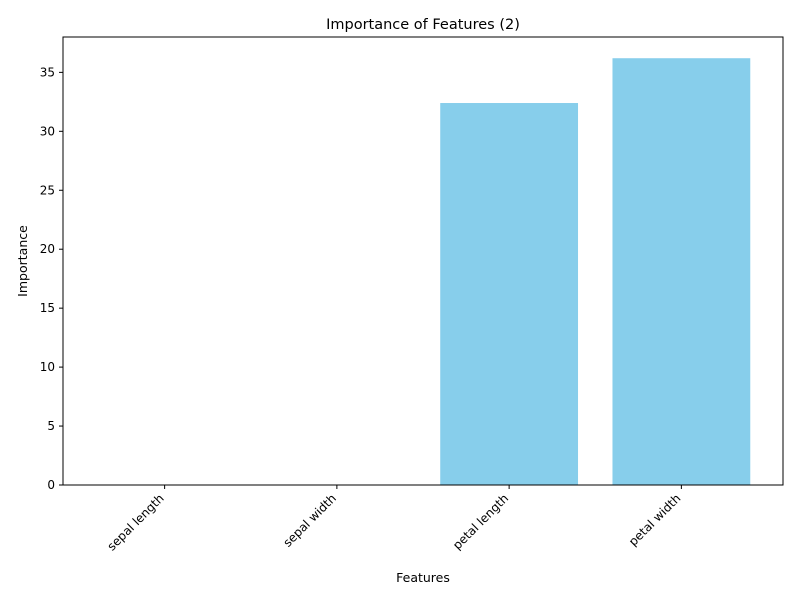 The width and height of the screenshot is (800, 600). I want to click on bar-petal-width, so click(681, 271).